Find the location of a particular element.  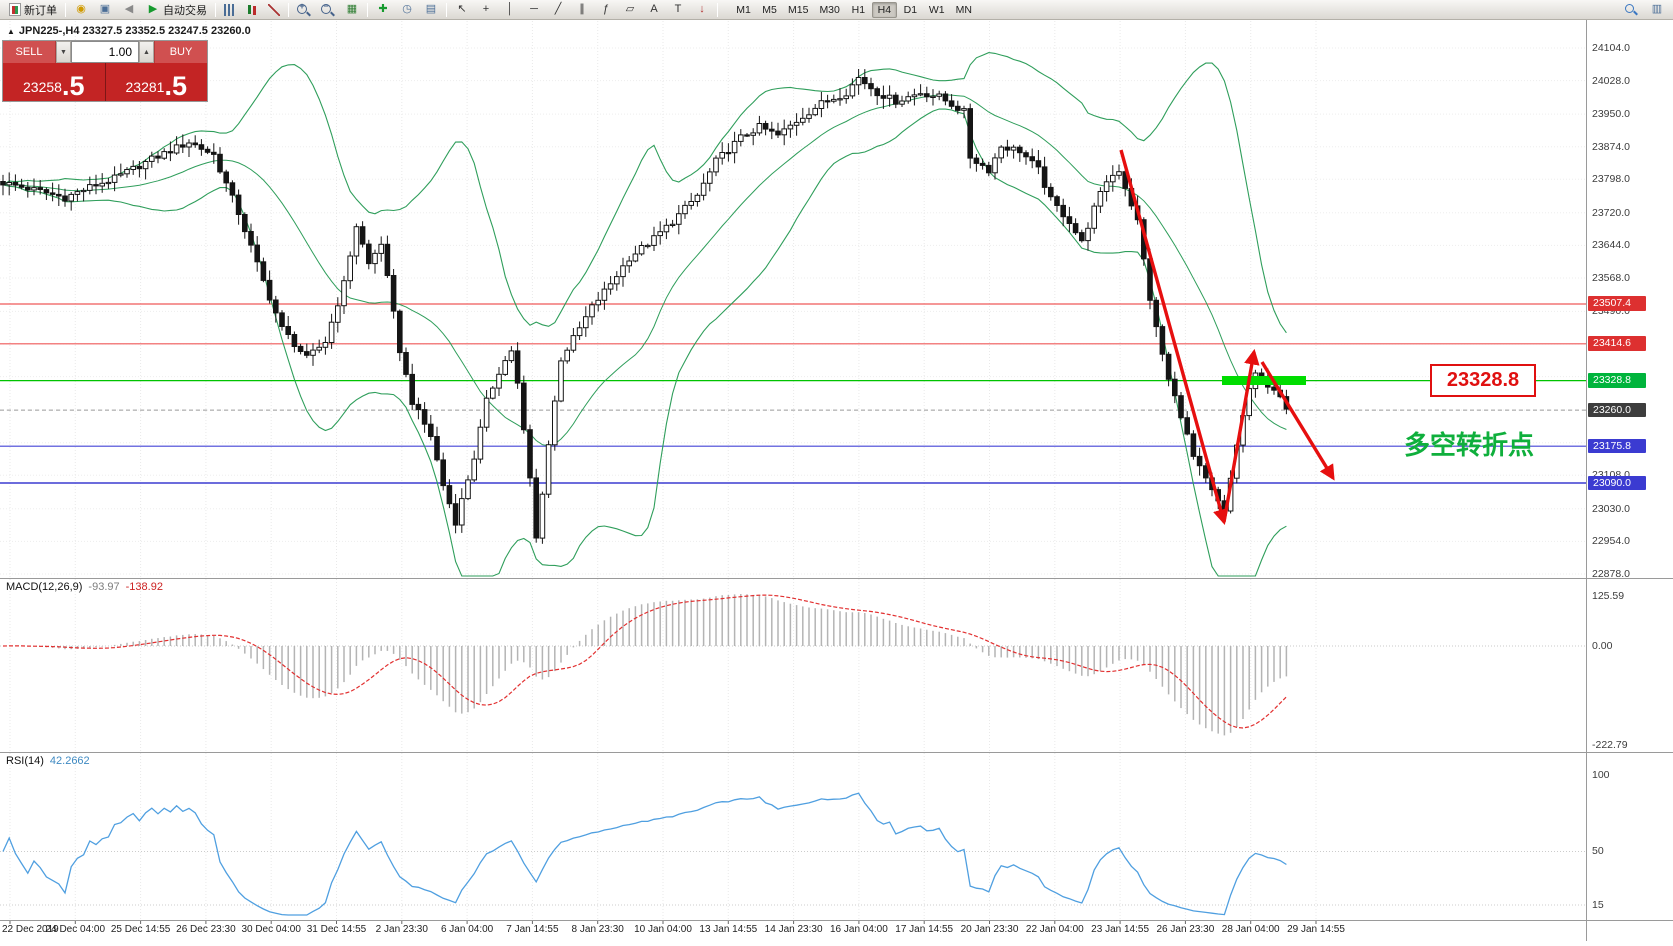

price-tag: 23260.0 is located at coordinates (1617, 410).